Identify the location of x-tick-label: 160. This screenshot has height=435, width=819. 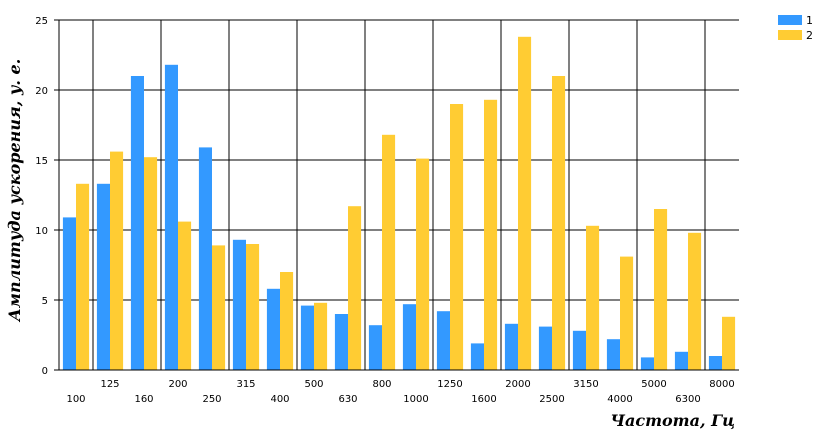
(143, 399).